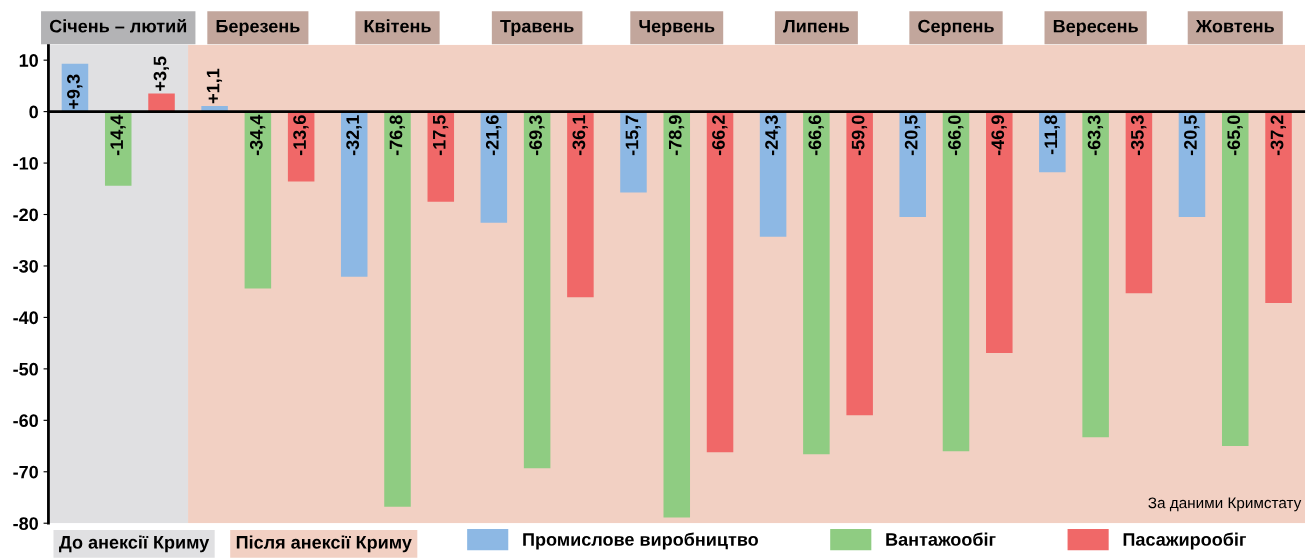 The height and width of the screenshot is (559, 1309). I want to click on data-label: -21,6, so click(493, 135).